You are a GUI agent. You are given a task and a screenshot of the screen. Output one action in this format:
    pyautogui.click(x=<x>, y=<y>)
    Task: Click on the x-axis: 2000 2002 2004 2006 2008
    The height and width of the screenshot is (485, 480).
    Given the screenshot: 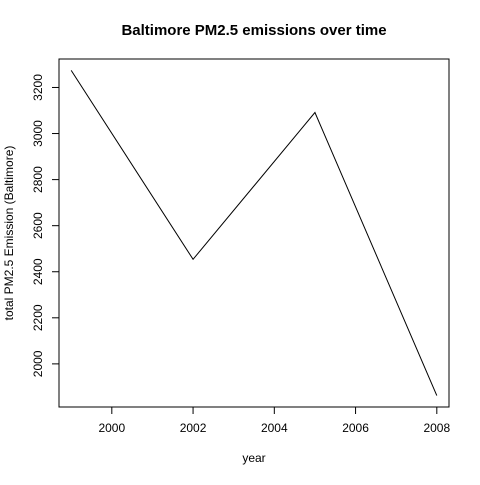 What is the action you would take?
    pyautogui.click(x=274, y=420)
    